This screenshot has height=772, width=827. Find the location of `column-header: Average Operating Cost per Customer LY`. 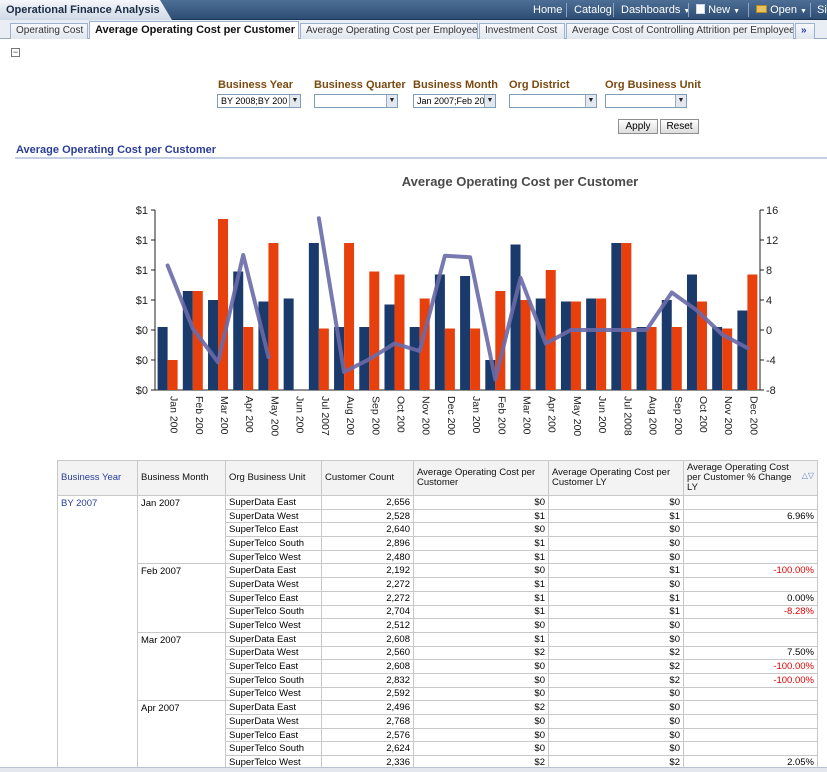

column-header: Average Operating Cost per Customer LY is located at coordinates (616, 478).